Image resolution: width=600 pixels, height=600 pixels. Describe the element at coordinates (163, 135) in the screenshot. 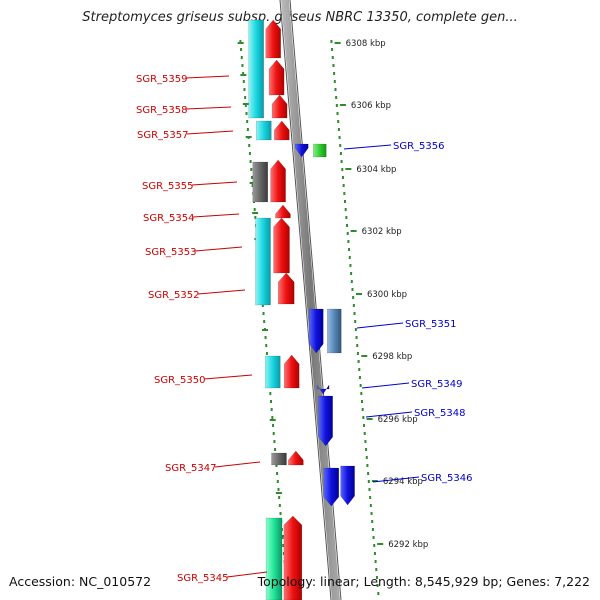

I see `gene-label-left: SGR_5357` at that location.